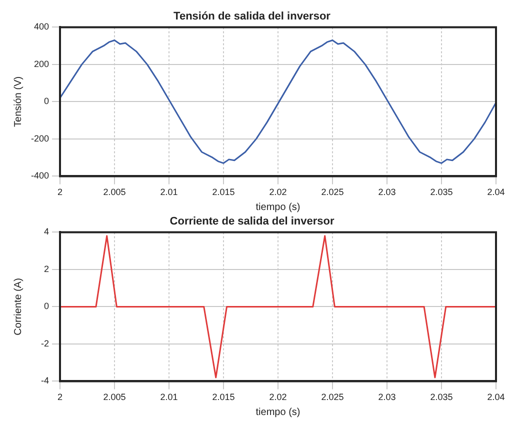  What do you see at coordinates (41, 27) in the screenshot?
I see `y-tick-label: 400` at bounding box center [41, 27].